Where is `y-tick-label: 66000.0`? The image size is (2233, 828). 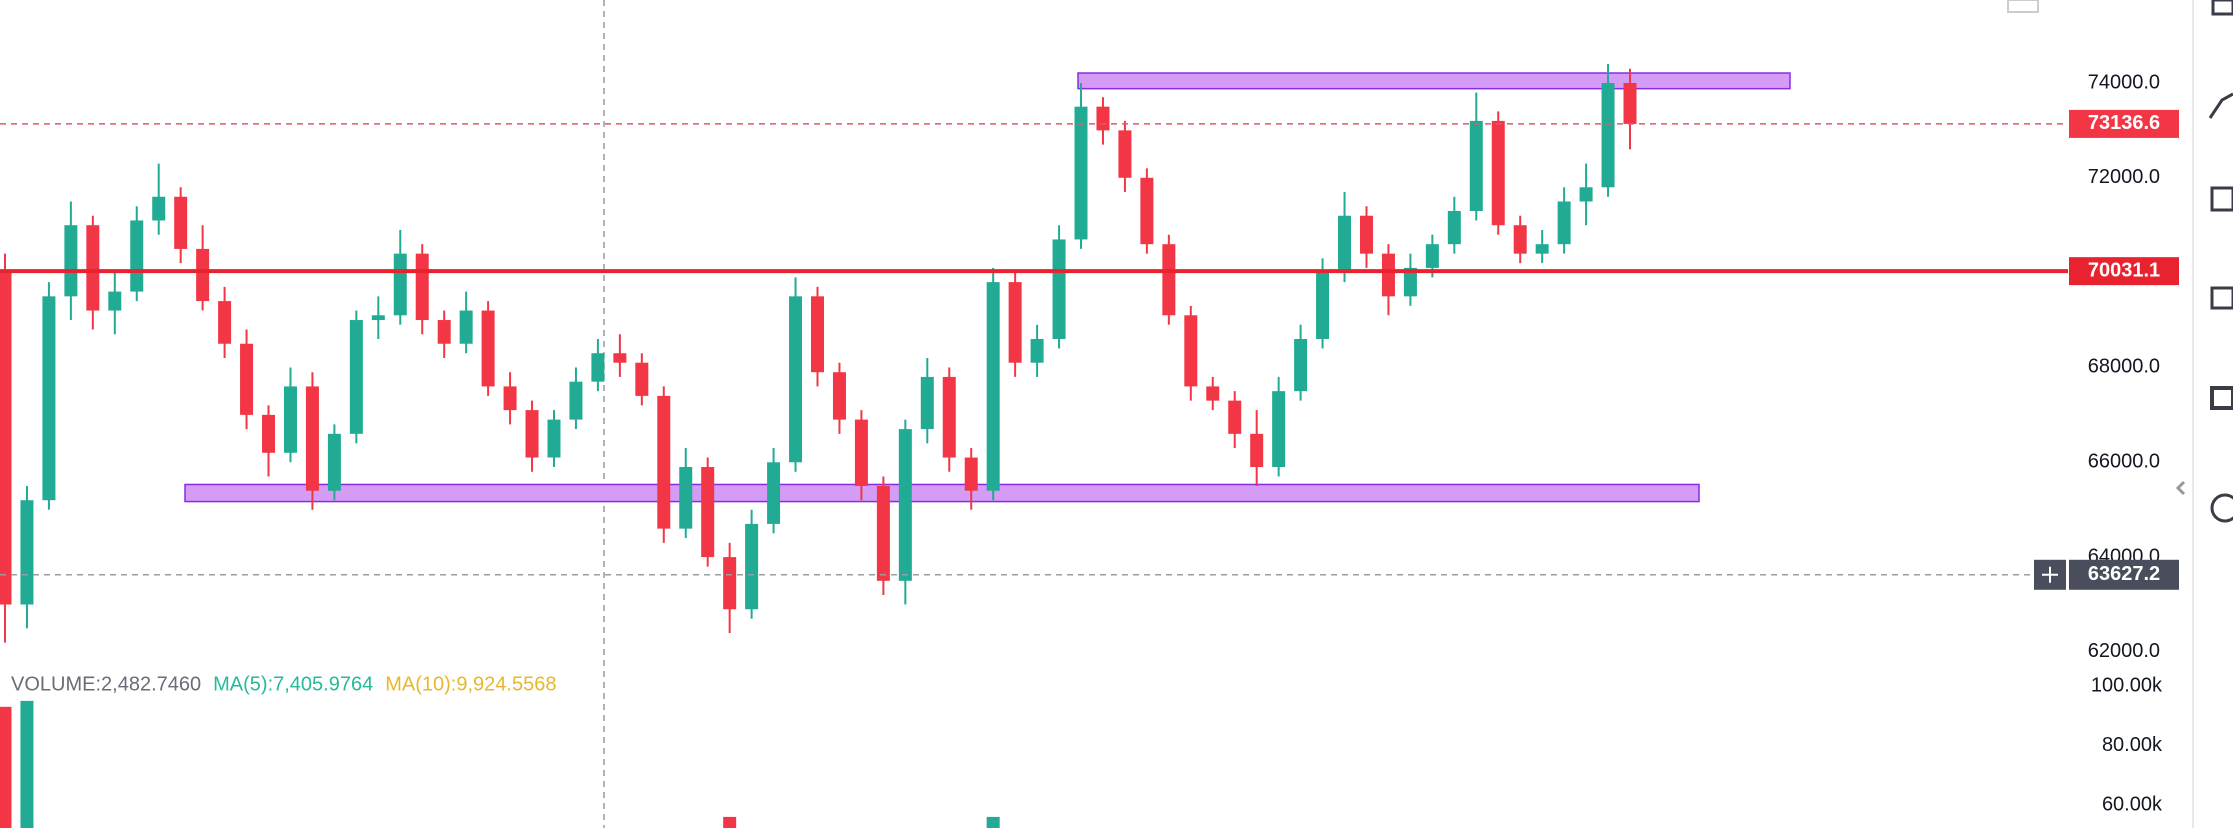 y-tick-label: 66000.0 is located at coordinates (2124, 462).